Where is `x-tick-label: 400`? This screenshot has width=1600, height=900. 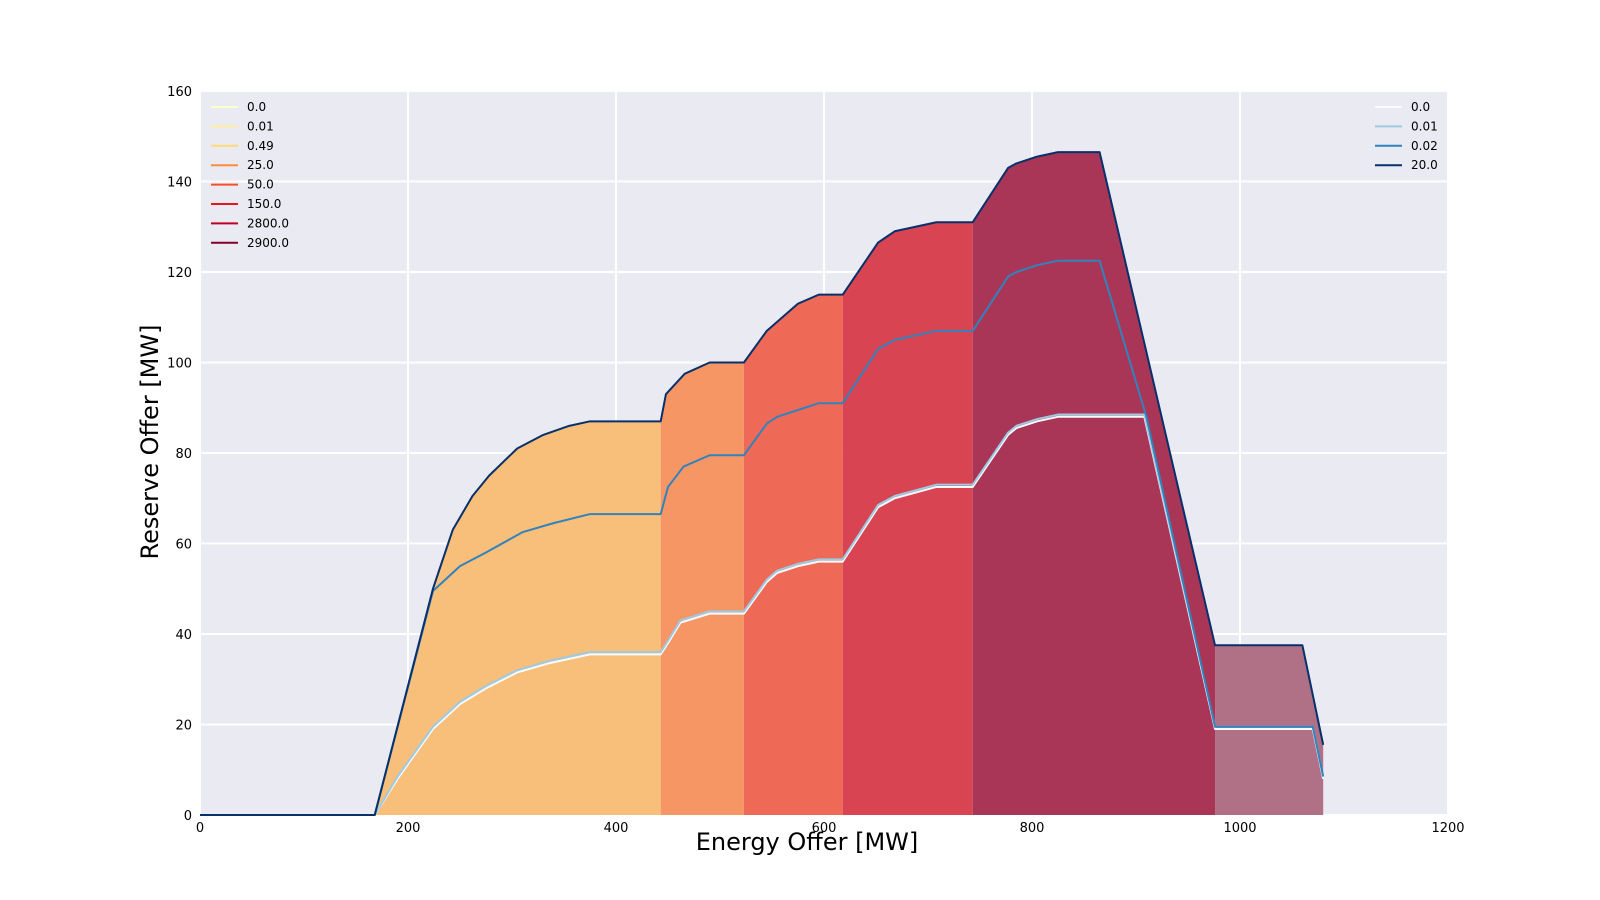 x-tick-label: 400 is located at coordinates (616, 828).